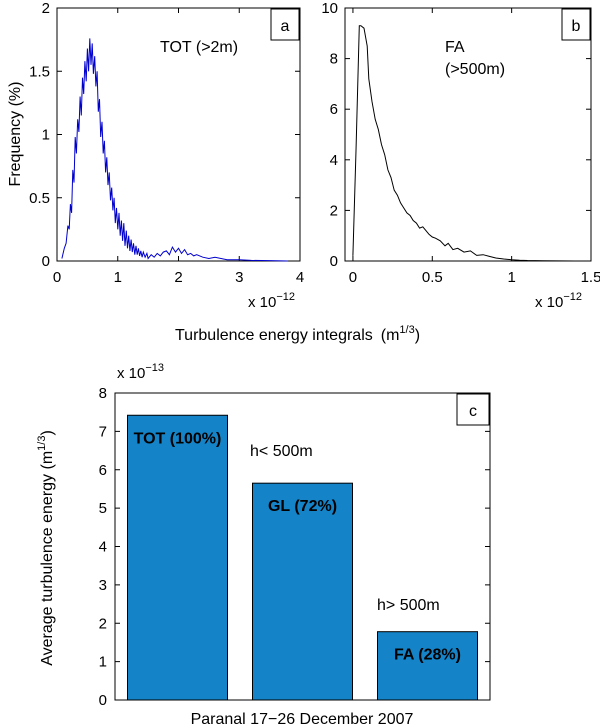 The width and height of the screenshot is (600, 728). Describe the element at coordinates (590, 277) in the screenshot. I see `panel-b-xtick-label: 1.5` at that location.